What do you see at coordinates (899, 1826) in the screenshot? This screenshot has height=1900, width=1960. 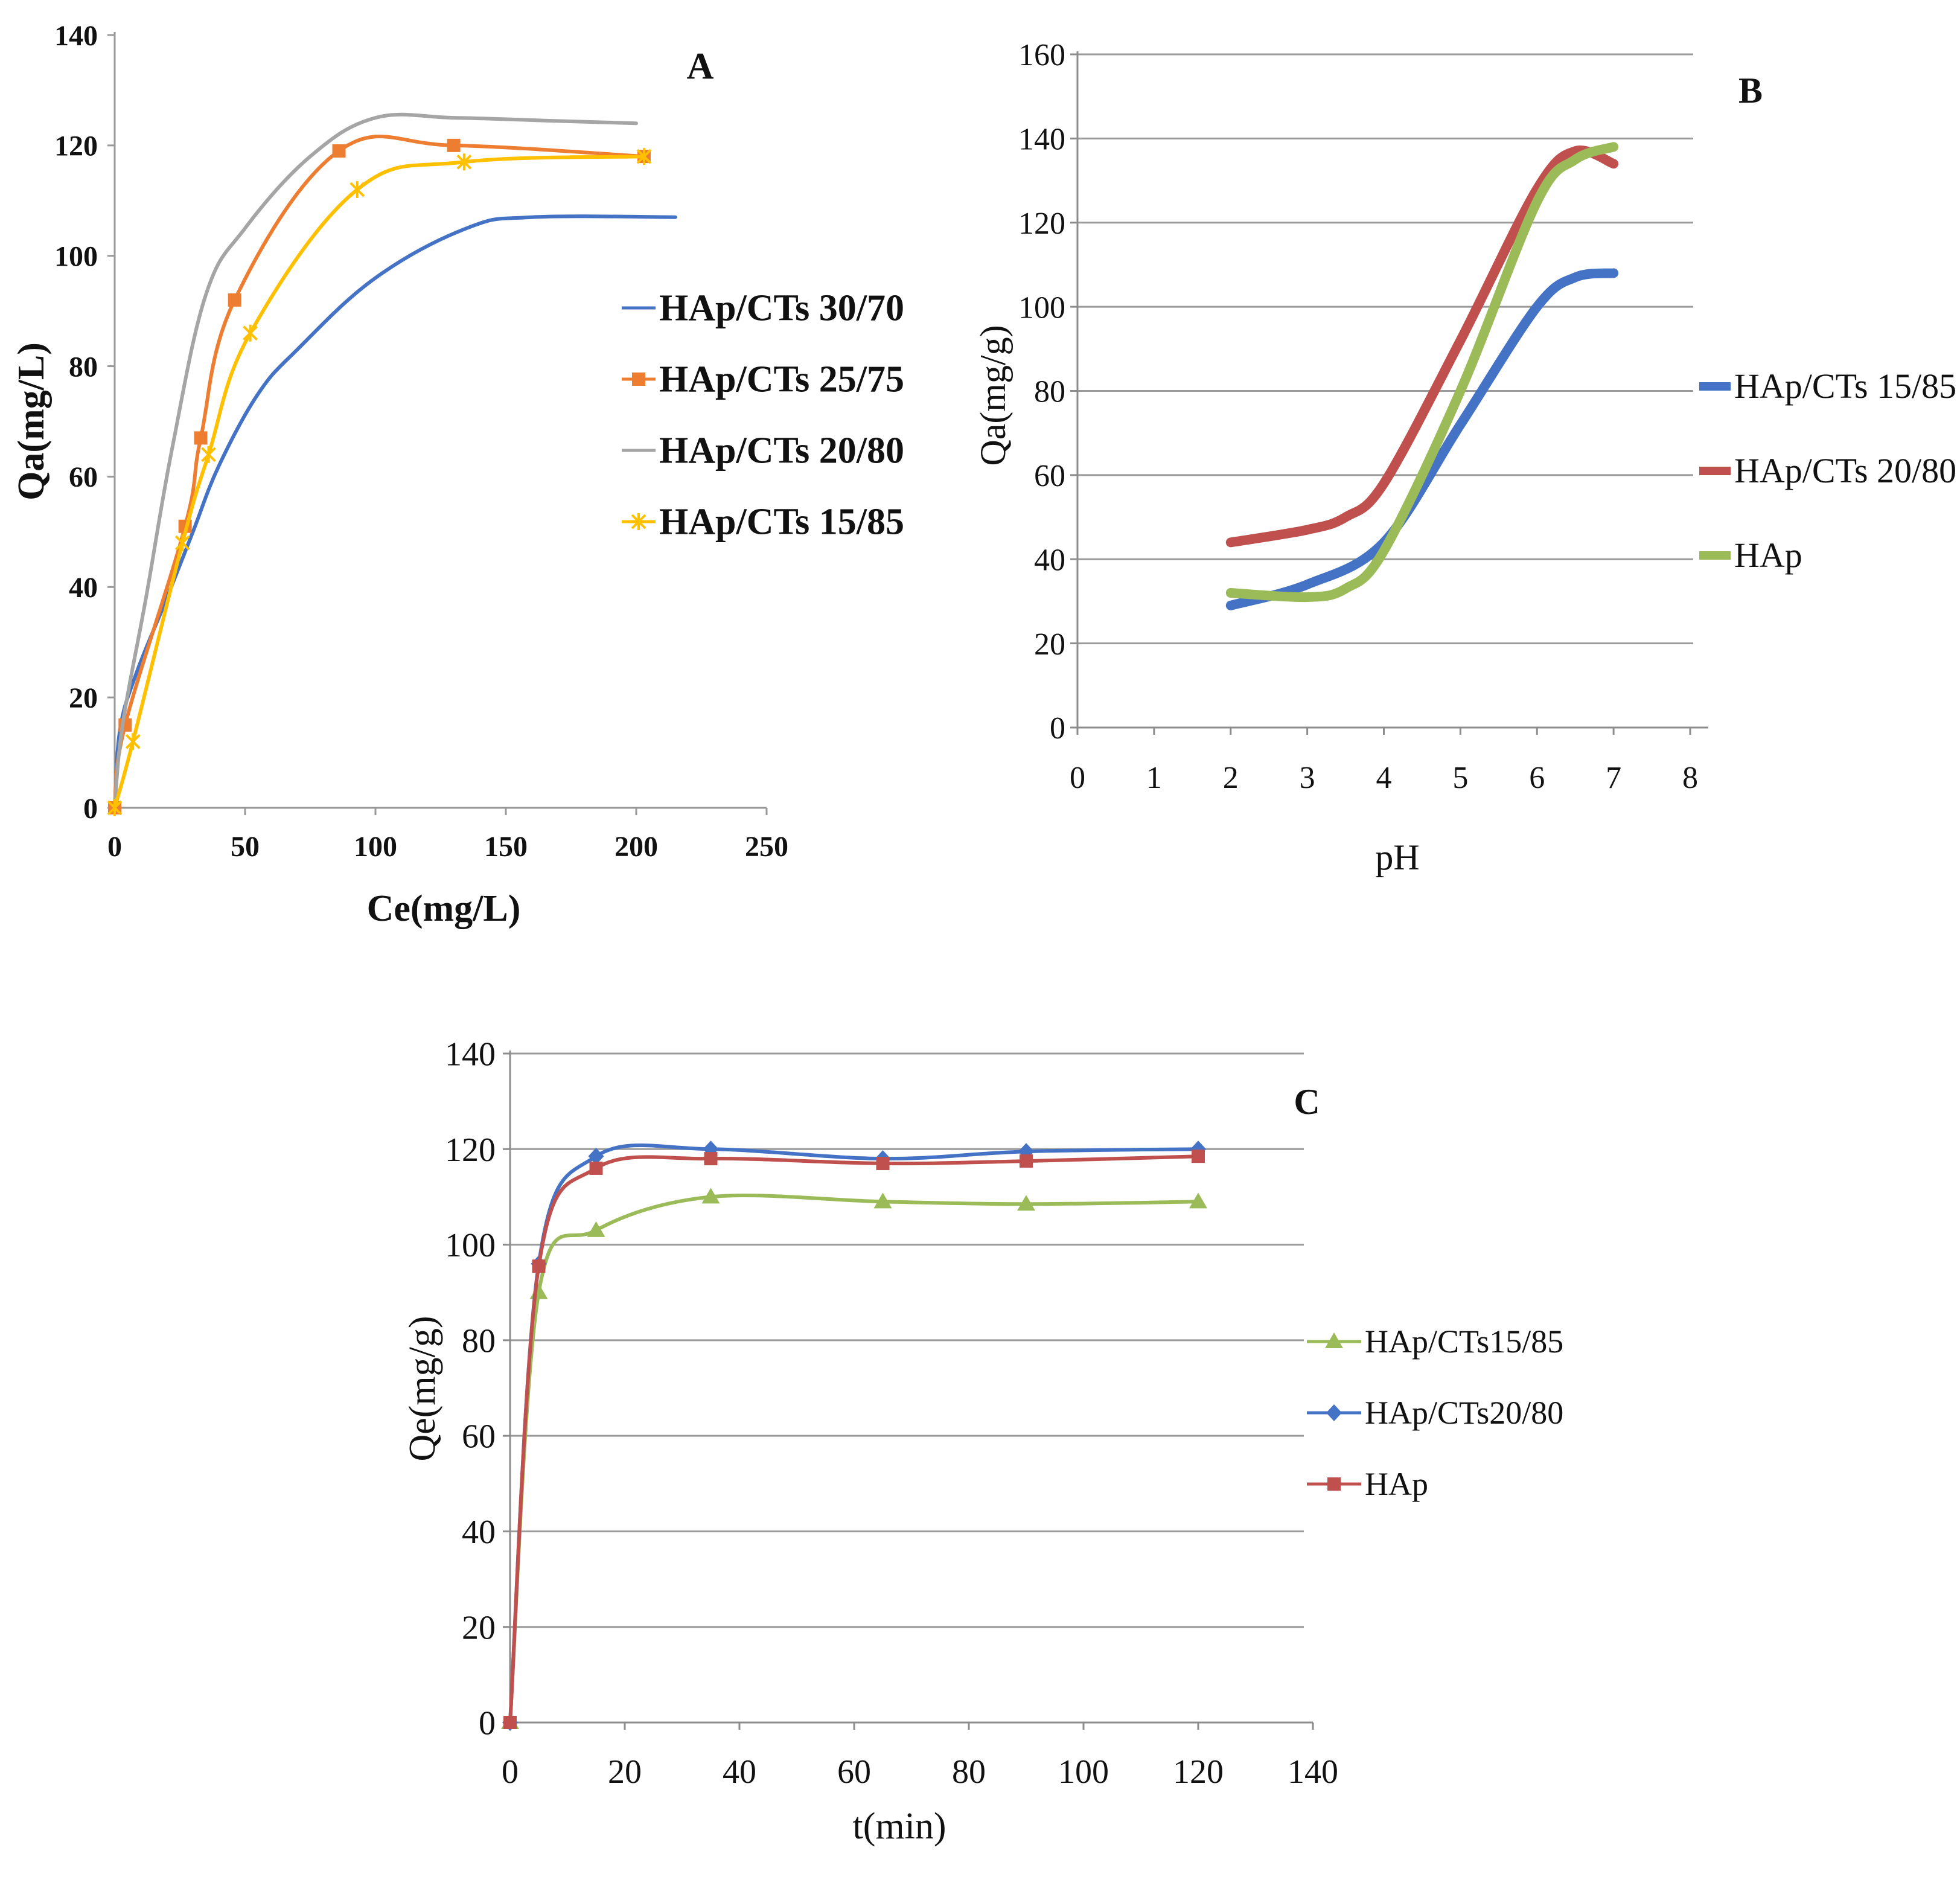 I see `x-axis-label: t(min)` at bounding box center [899, 1826].